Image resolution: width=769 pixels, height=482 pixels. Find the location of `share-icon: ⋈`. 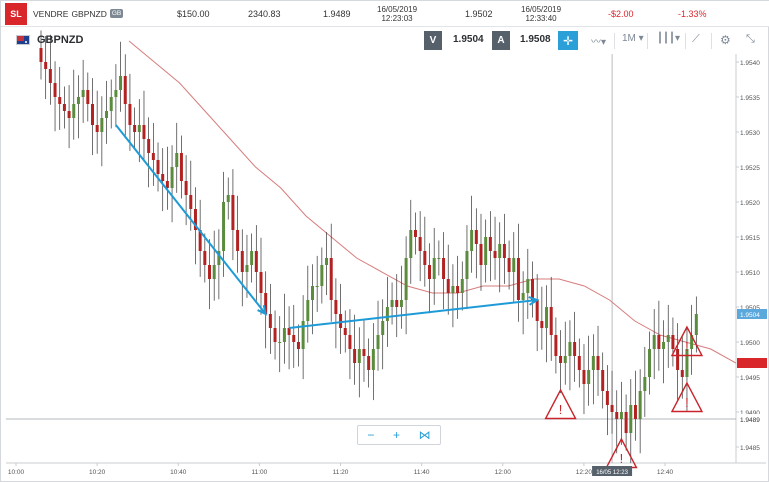

share-icon: ⋈ is located at coordinates (424, 435).